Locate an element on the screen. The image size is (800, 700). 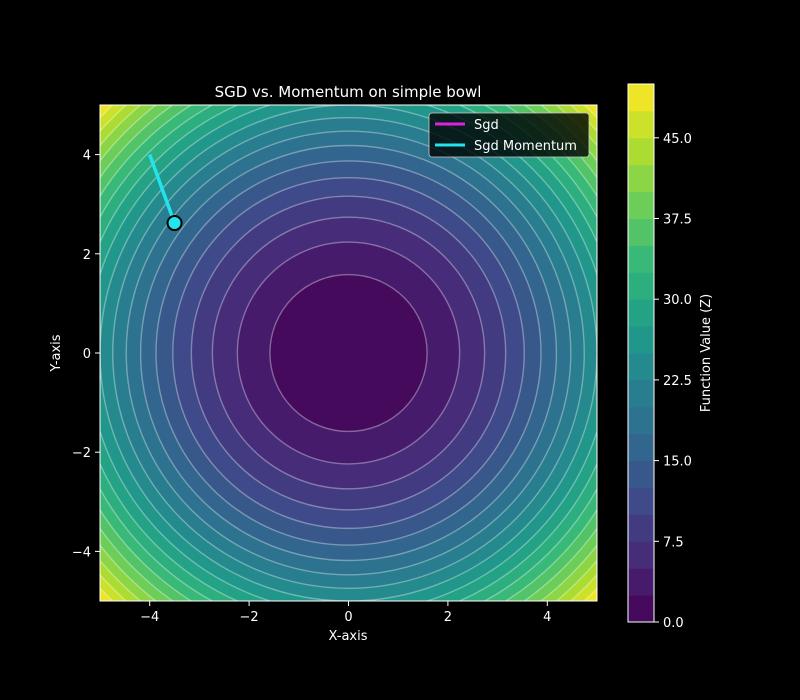
colorbar-tick-label: 0.0 is located at coordinates (673, 623).